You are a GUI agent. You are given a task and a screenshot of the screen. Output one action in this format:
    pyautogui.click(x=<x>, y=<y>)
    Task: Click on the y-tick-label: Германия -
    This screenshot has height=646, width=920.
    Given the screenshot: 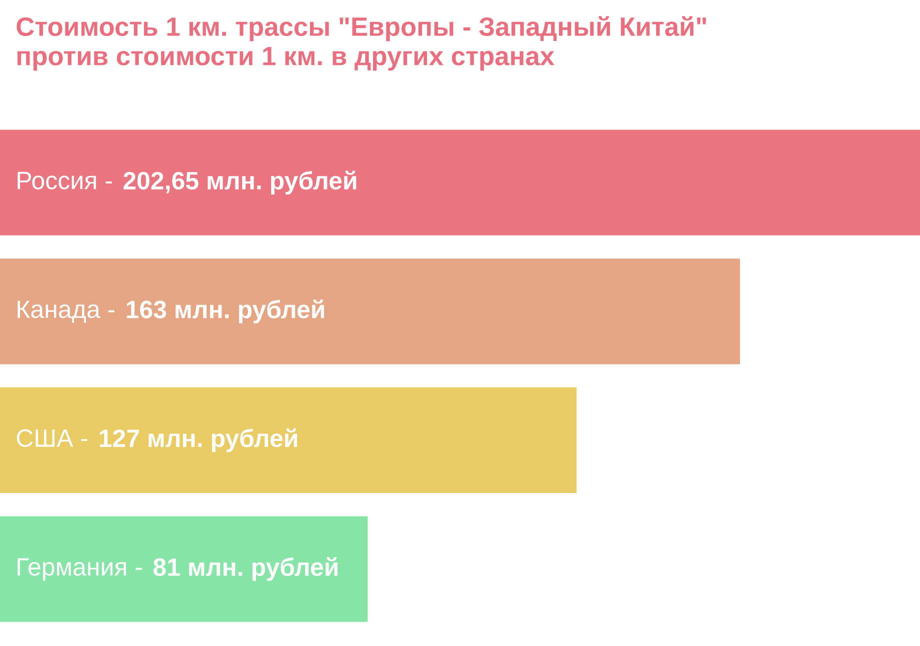 What is the action you would take?
    pyautogui.click(x=80, y=569)
    